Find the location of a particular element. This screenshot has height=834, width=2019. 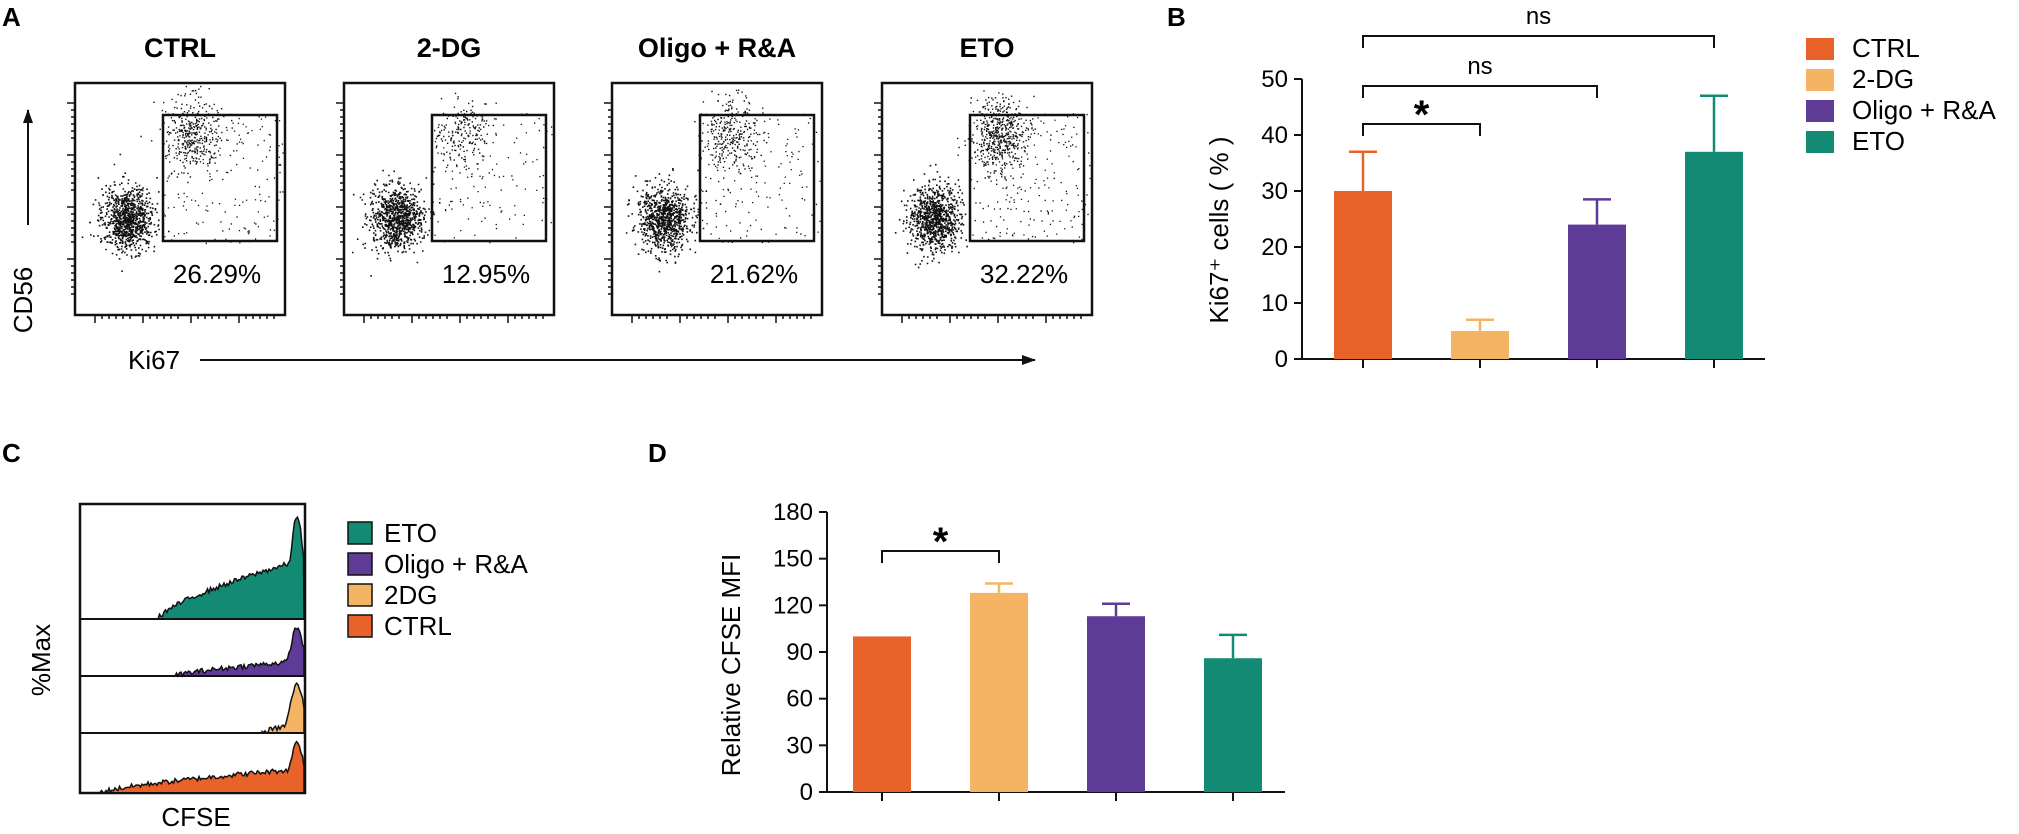

ki67-axis-label: Ki67 is located at coordinates (154, 360).